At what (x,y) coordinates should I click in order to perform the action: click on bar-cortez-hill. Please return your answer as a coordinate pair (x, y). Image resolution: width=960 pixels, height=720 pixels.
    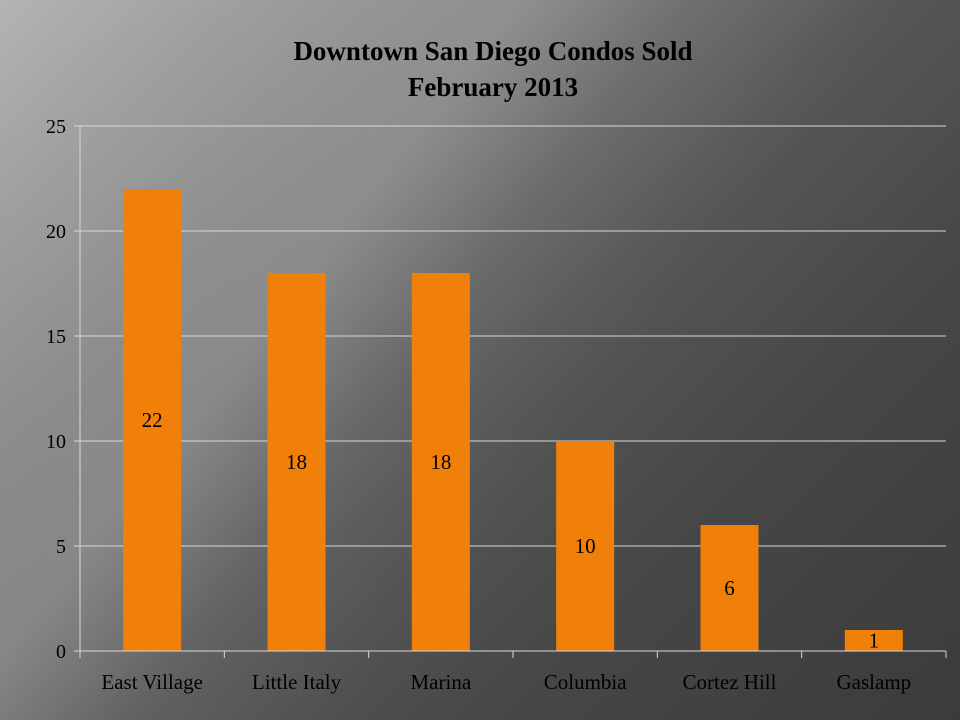
    Looking at the image, I should click on (729, 588).